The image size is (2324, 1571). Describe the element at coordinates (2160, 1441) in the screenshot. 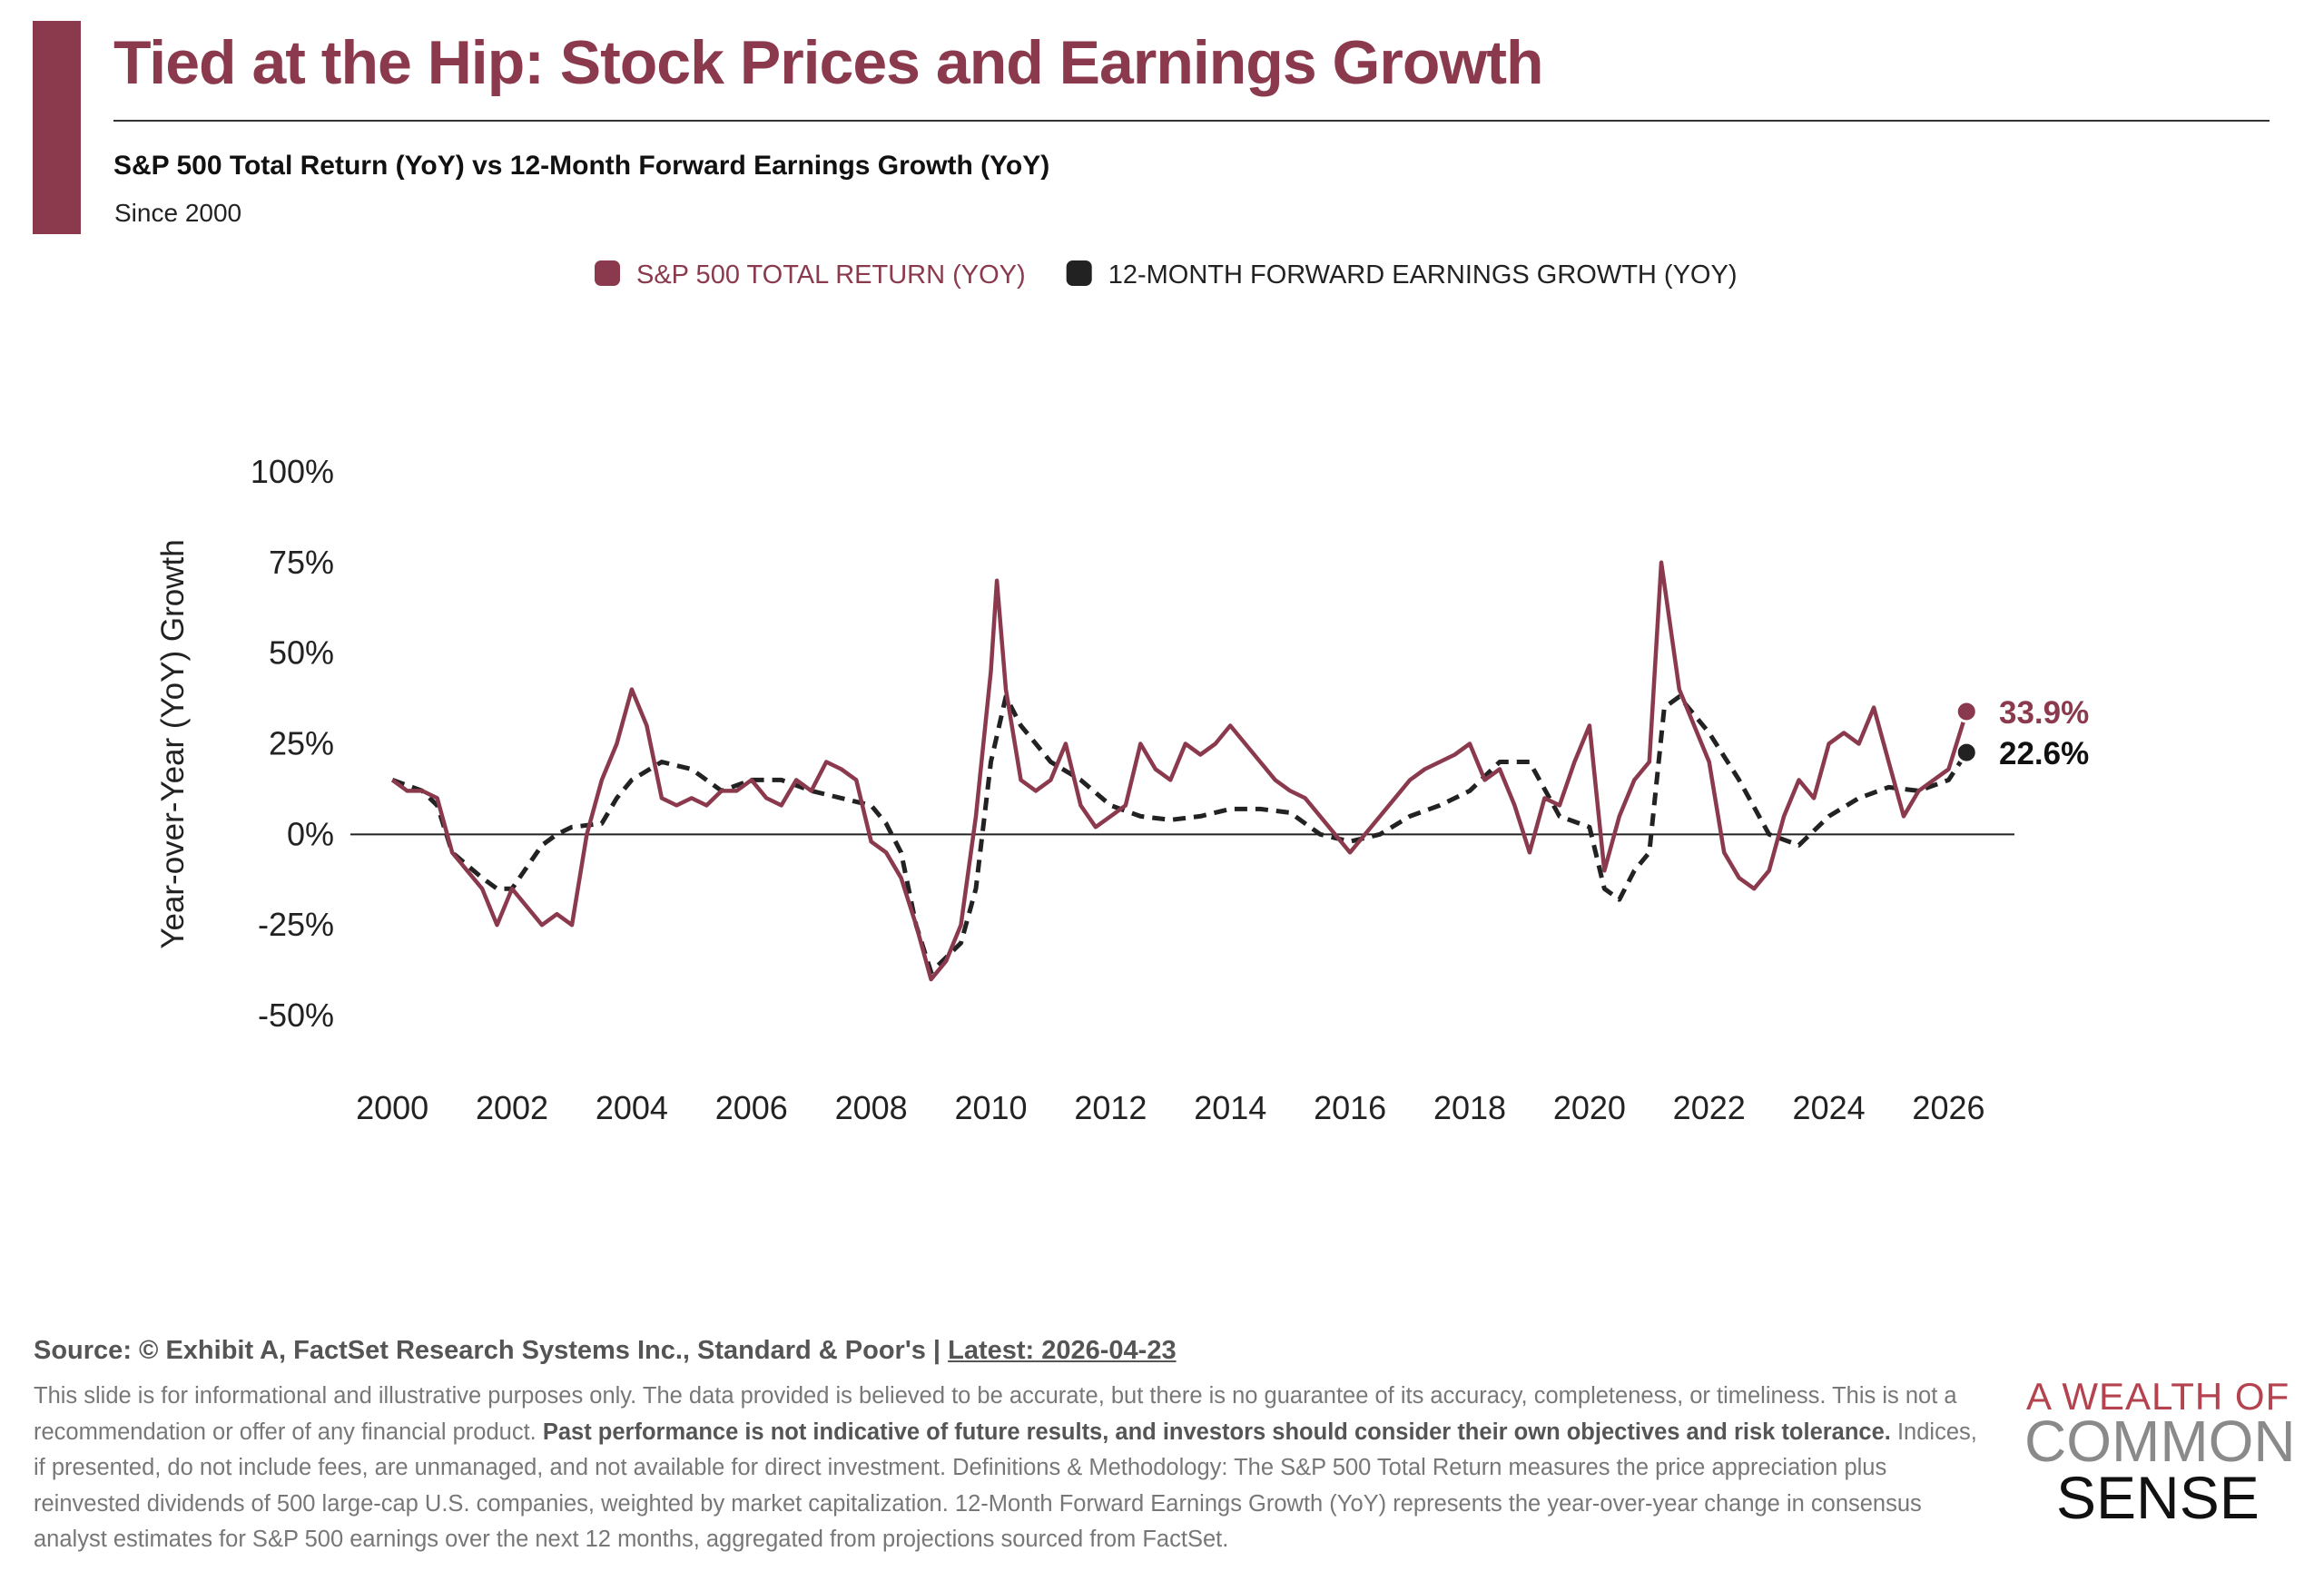

I see `logo-line: COMMON` at that location.